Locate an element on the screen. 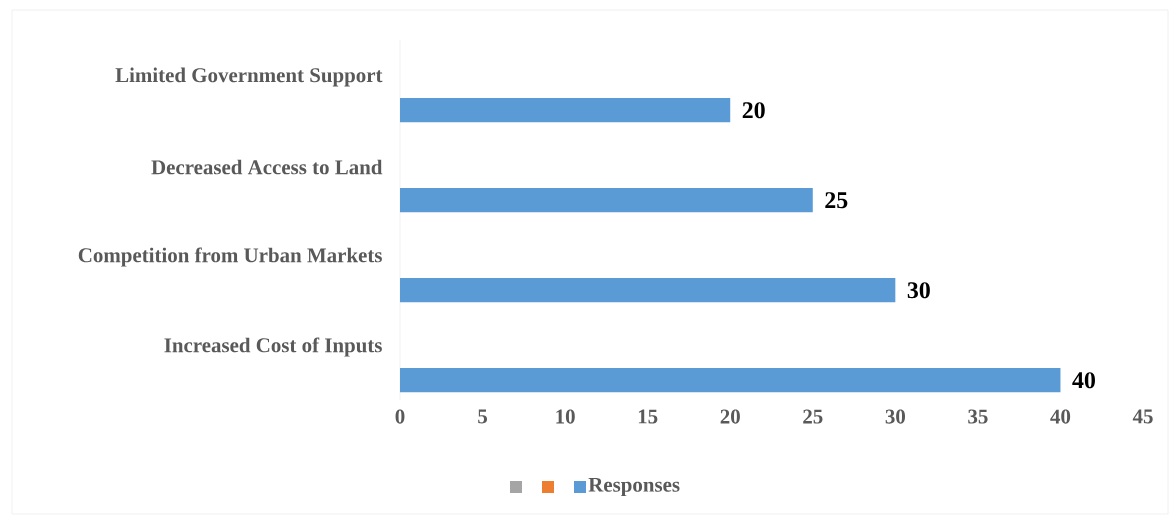 The image size is (1170, 516). x-tick-label: 20 is located at coordinates (730, 416).